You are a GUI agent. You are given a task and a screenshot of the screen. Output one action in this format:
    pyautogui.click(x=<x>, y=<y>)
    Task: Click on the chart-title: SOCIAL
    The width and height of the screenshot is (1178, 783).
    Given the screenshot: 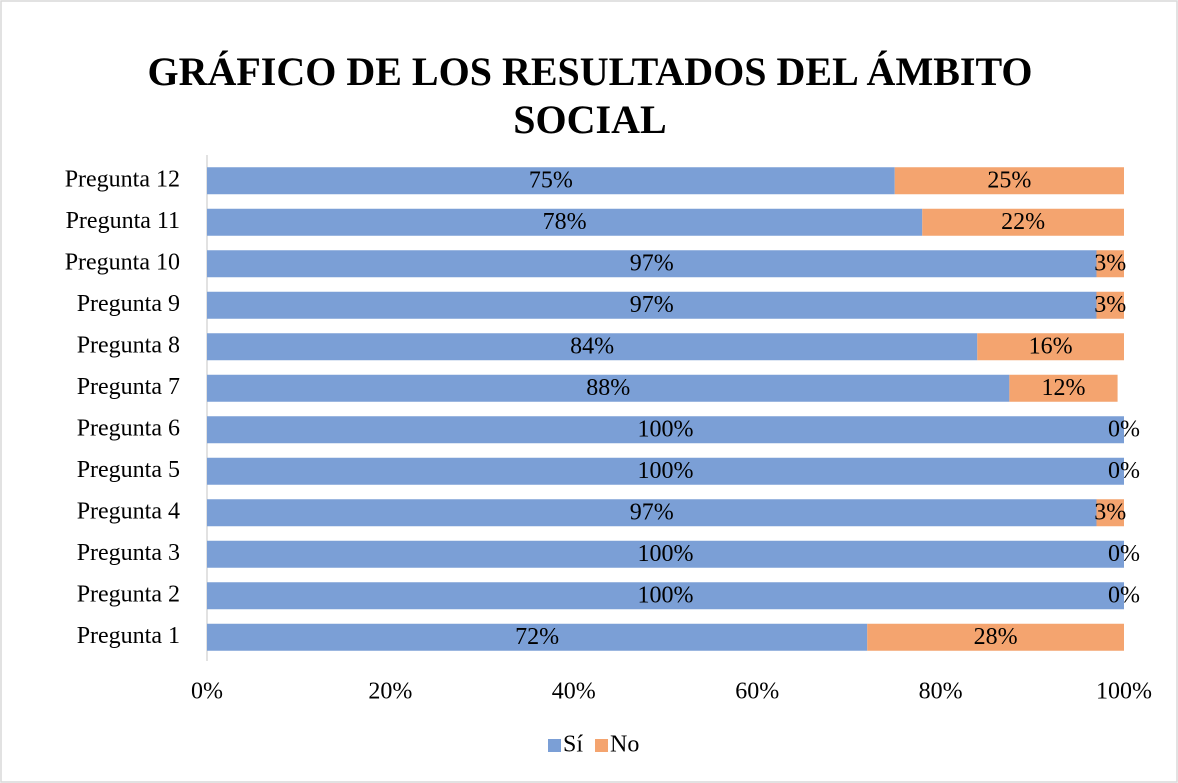 What is the action you would take?
    pyautogui.click(x=589, y=119)
    